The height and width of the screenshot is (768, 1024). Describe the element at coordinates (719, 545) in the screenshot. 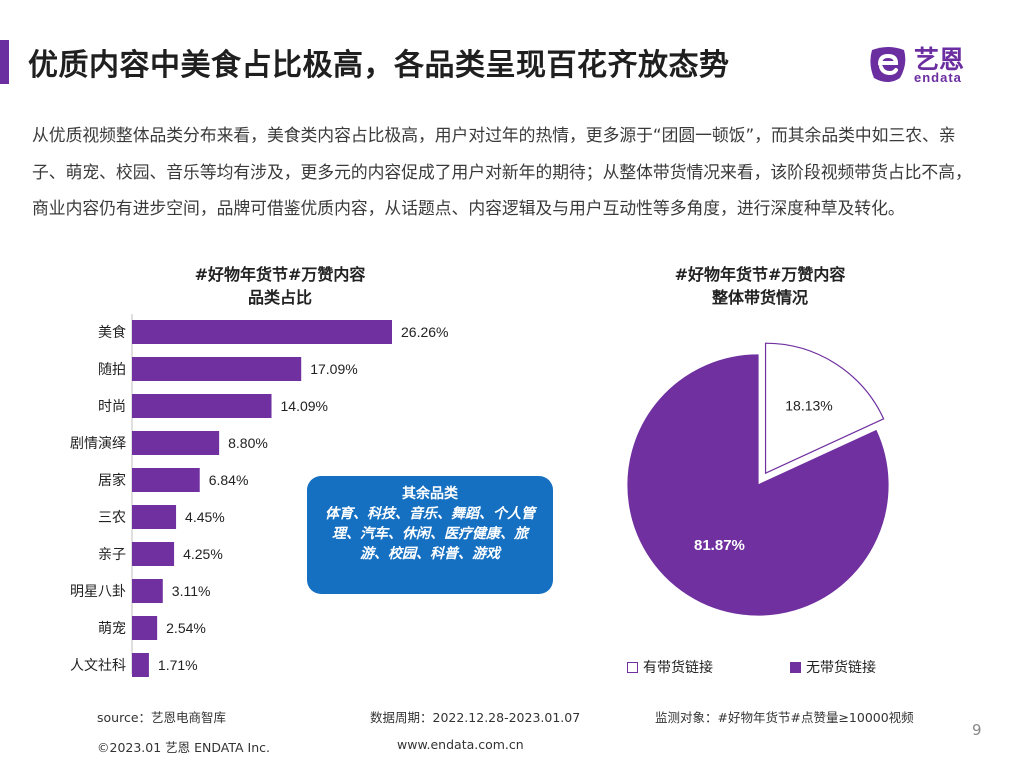

I see `pie-value-label: 81.87%` at that location.